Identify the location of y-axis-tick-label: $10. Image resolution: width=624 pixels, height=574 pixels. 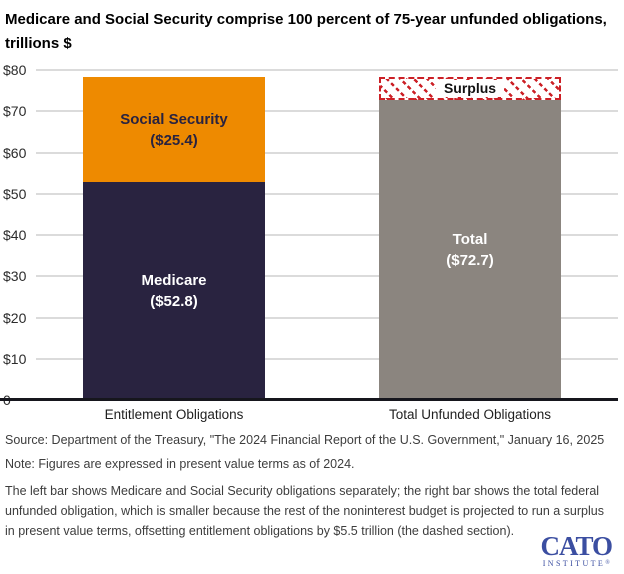
(15, 358).